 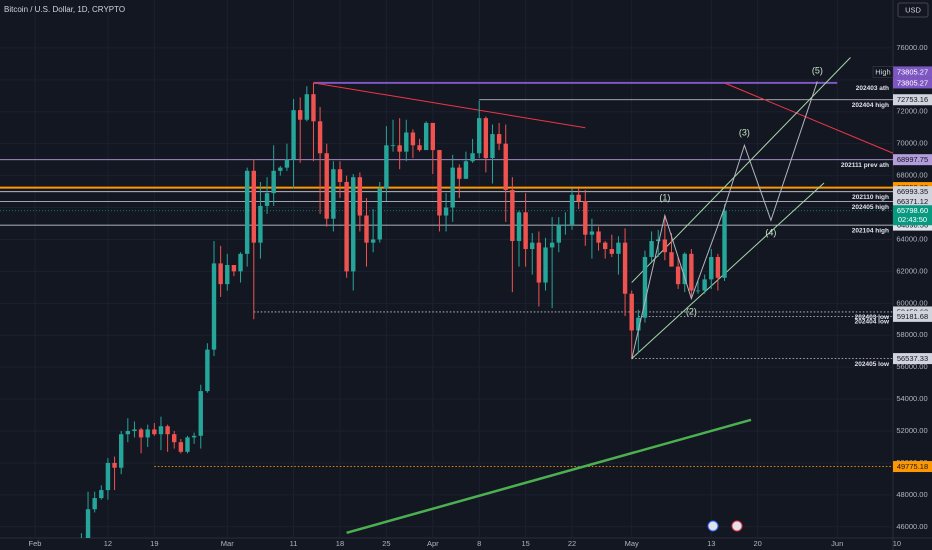 I want to click on y-tick-label: 64000.00, so click(x=911, y=238).